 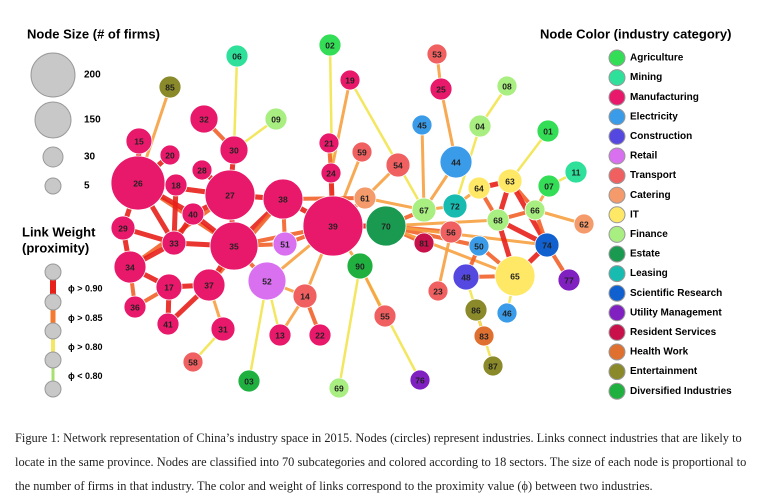 What do you see at coordinates (135, 307) in the screenshot?
I see `node-label: 36` at bounding box center [135, 307].